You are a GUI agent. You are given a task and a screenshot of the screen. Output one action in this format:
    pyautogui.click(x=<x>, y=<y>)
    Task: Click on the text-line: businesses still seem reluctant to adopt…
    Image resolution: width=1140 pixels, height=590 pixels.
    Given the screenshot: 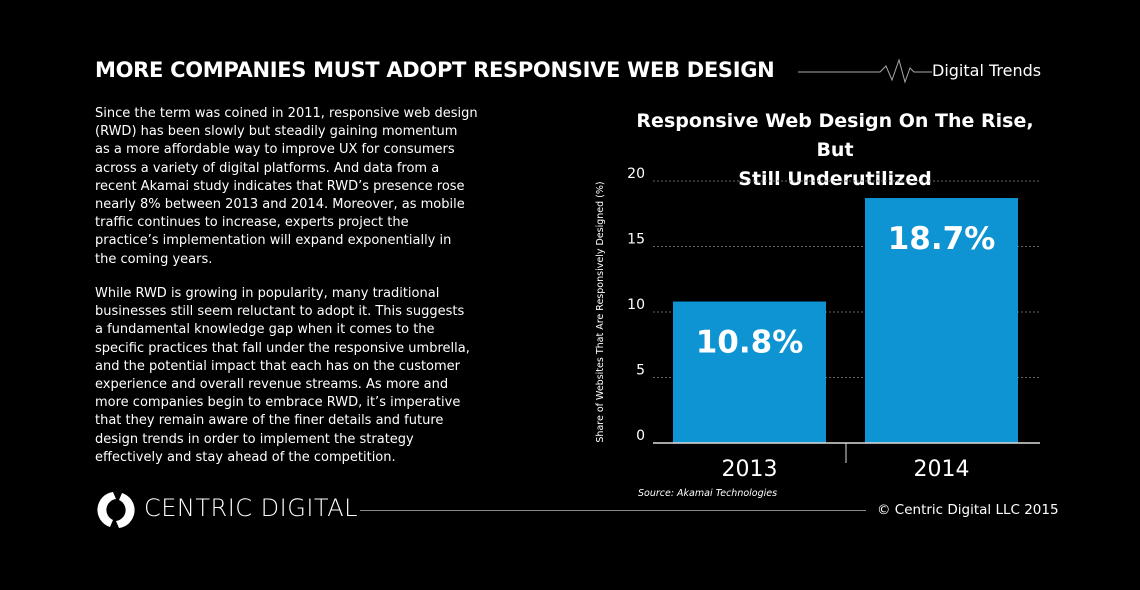 What is the action you would take?
    pyautogui.click(x=280, y=312)
    